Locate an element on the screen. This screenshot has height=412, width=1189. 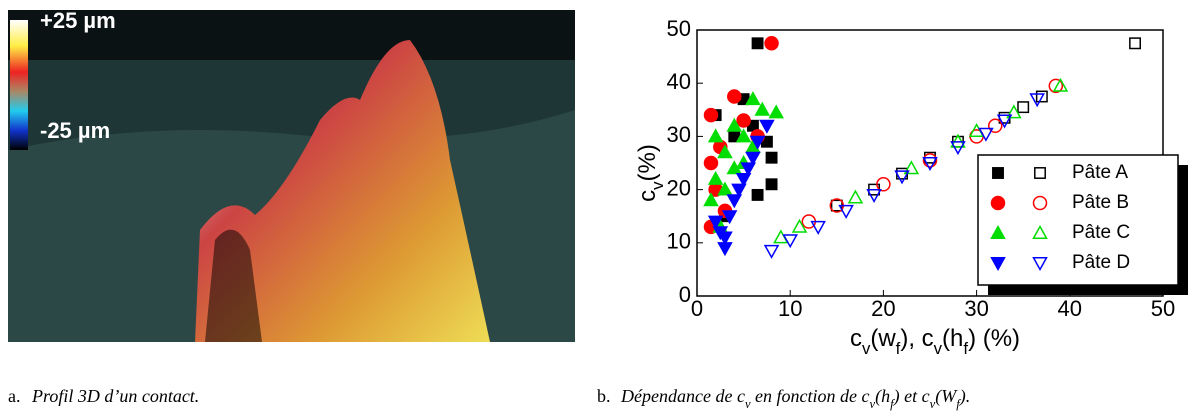
text-part: (h is located at coordinates (952, 338).